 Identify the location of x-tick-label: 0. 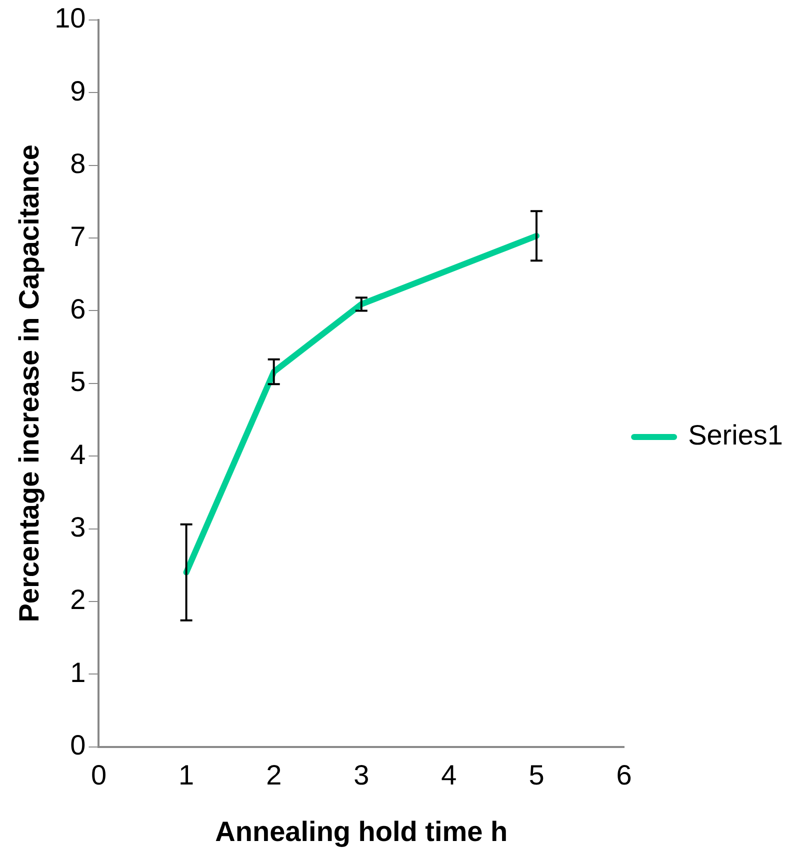
(98, 774).